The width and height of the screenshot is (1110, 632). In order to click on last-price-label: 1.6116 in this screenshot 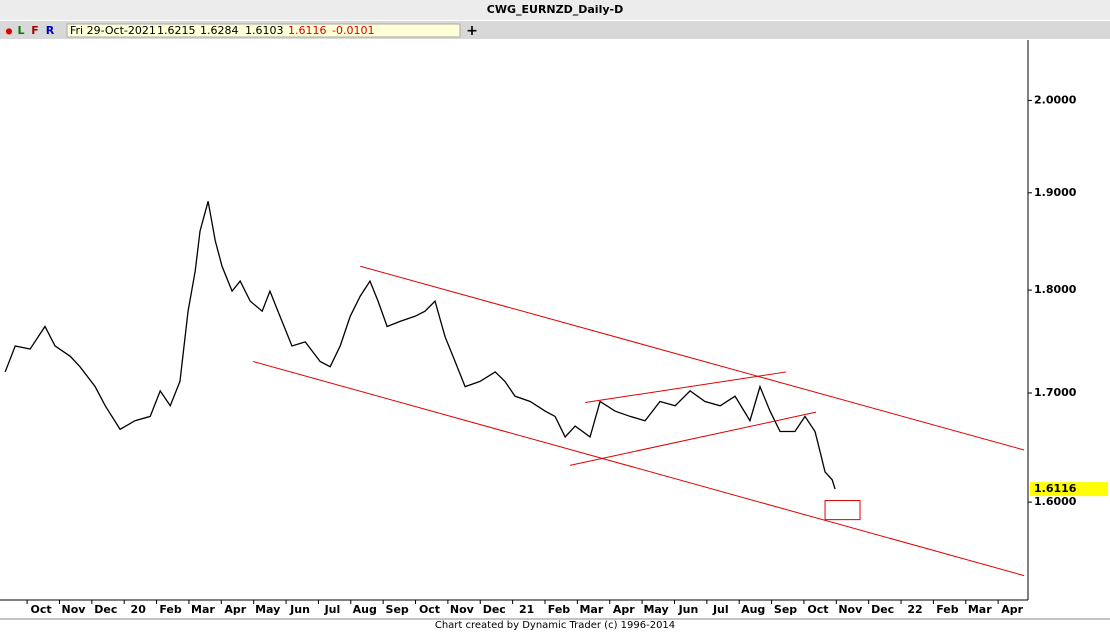, I will do `click(1055, 488)`.